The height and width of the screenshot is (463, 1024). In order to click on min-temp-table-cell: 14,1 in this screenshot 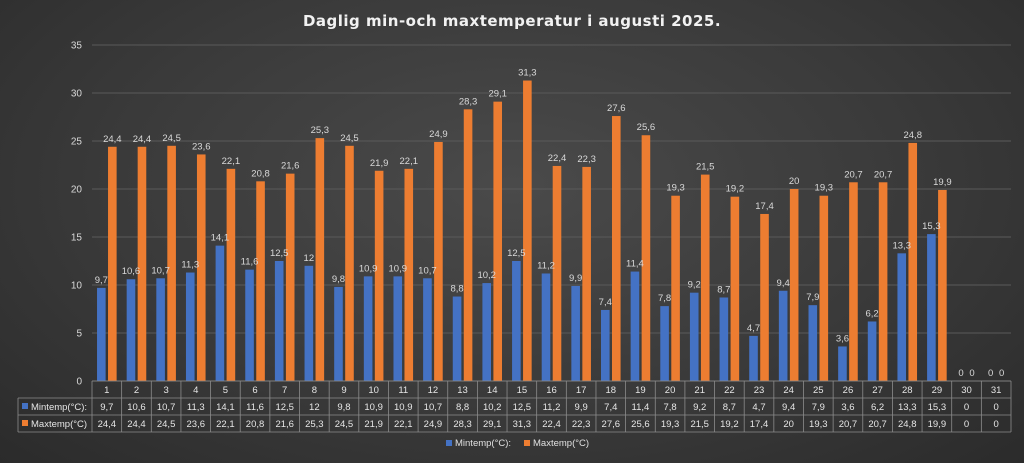, I will do `click(225, 407)`.